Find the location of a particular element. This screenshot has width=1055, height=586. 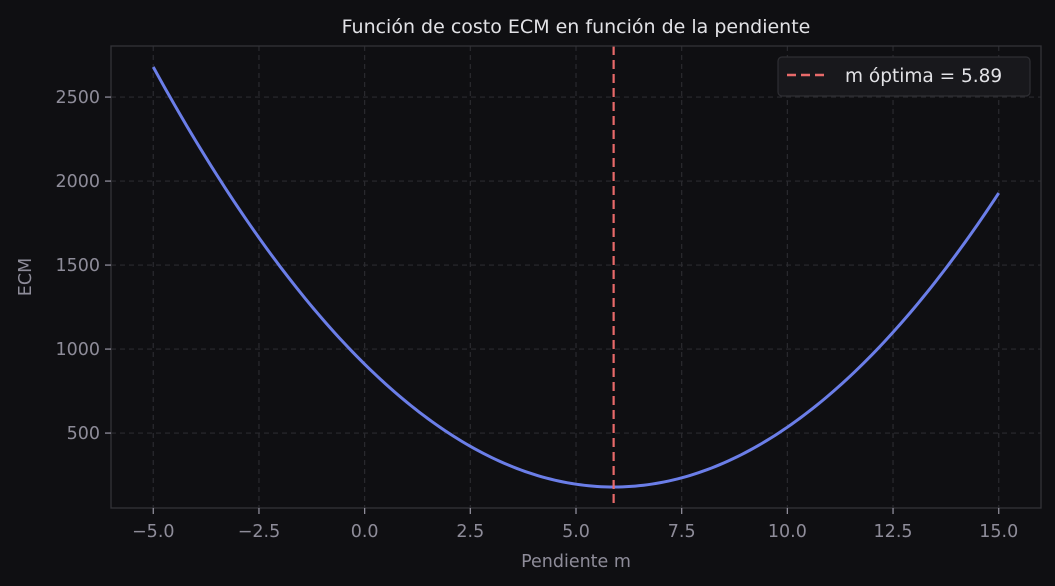

x-tick-label: 10.0 is located at coordinates (787, 532).